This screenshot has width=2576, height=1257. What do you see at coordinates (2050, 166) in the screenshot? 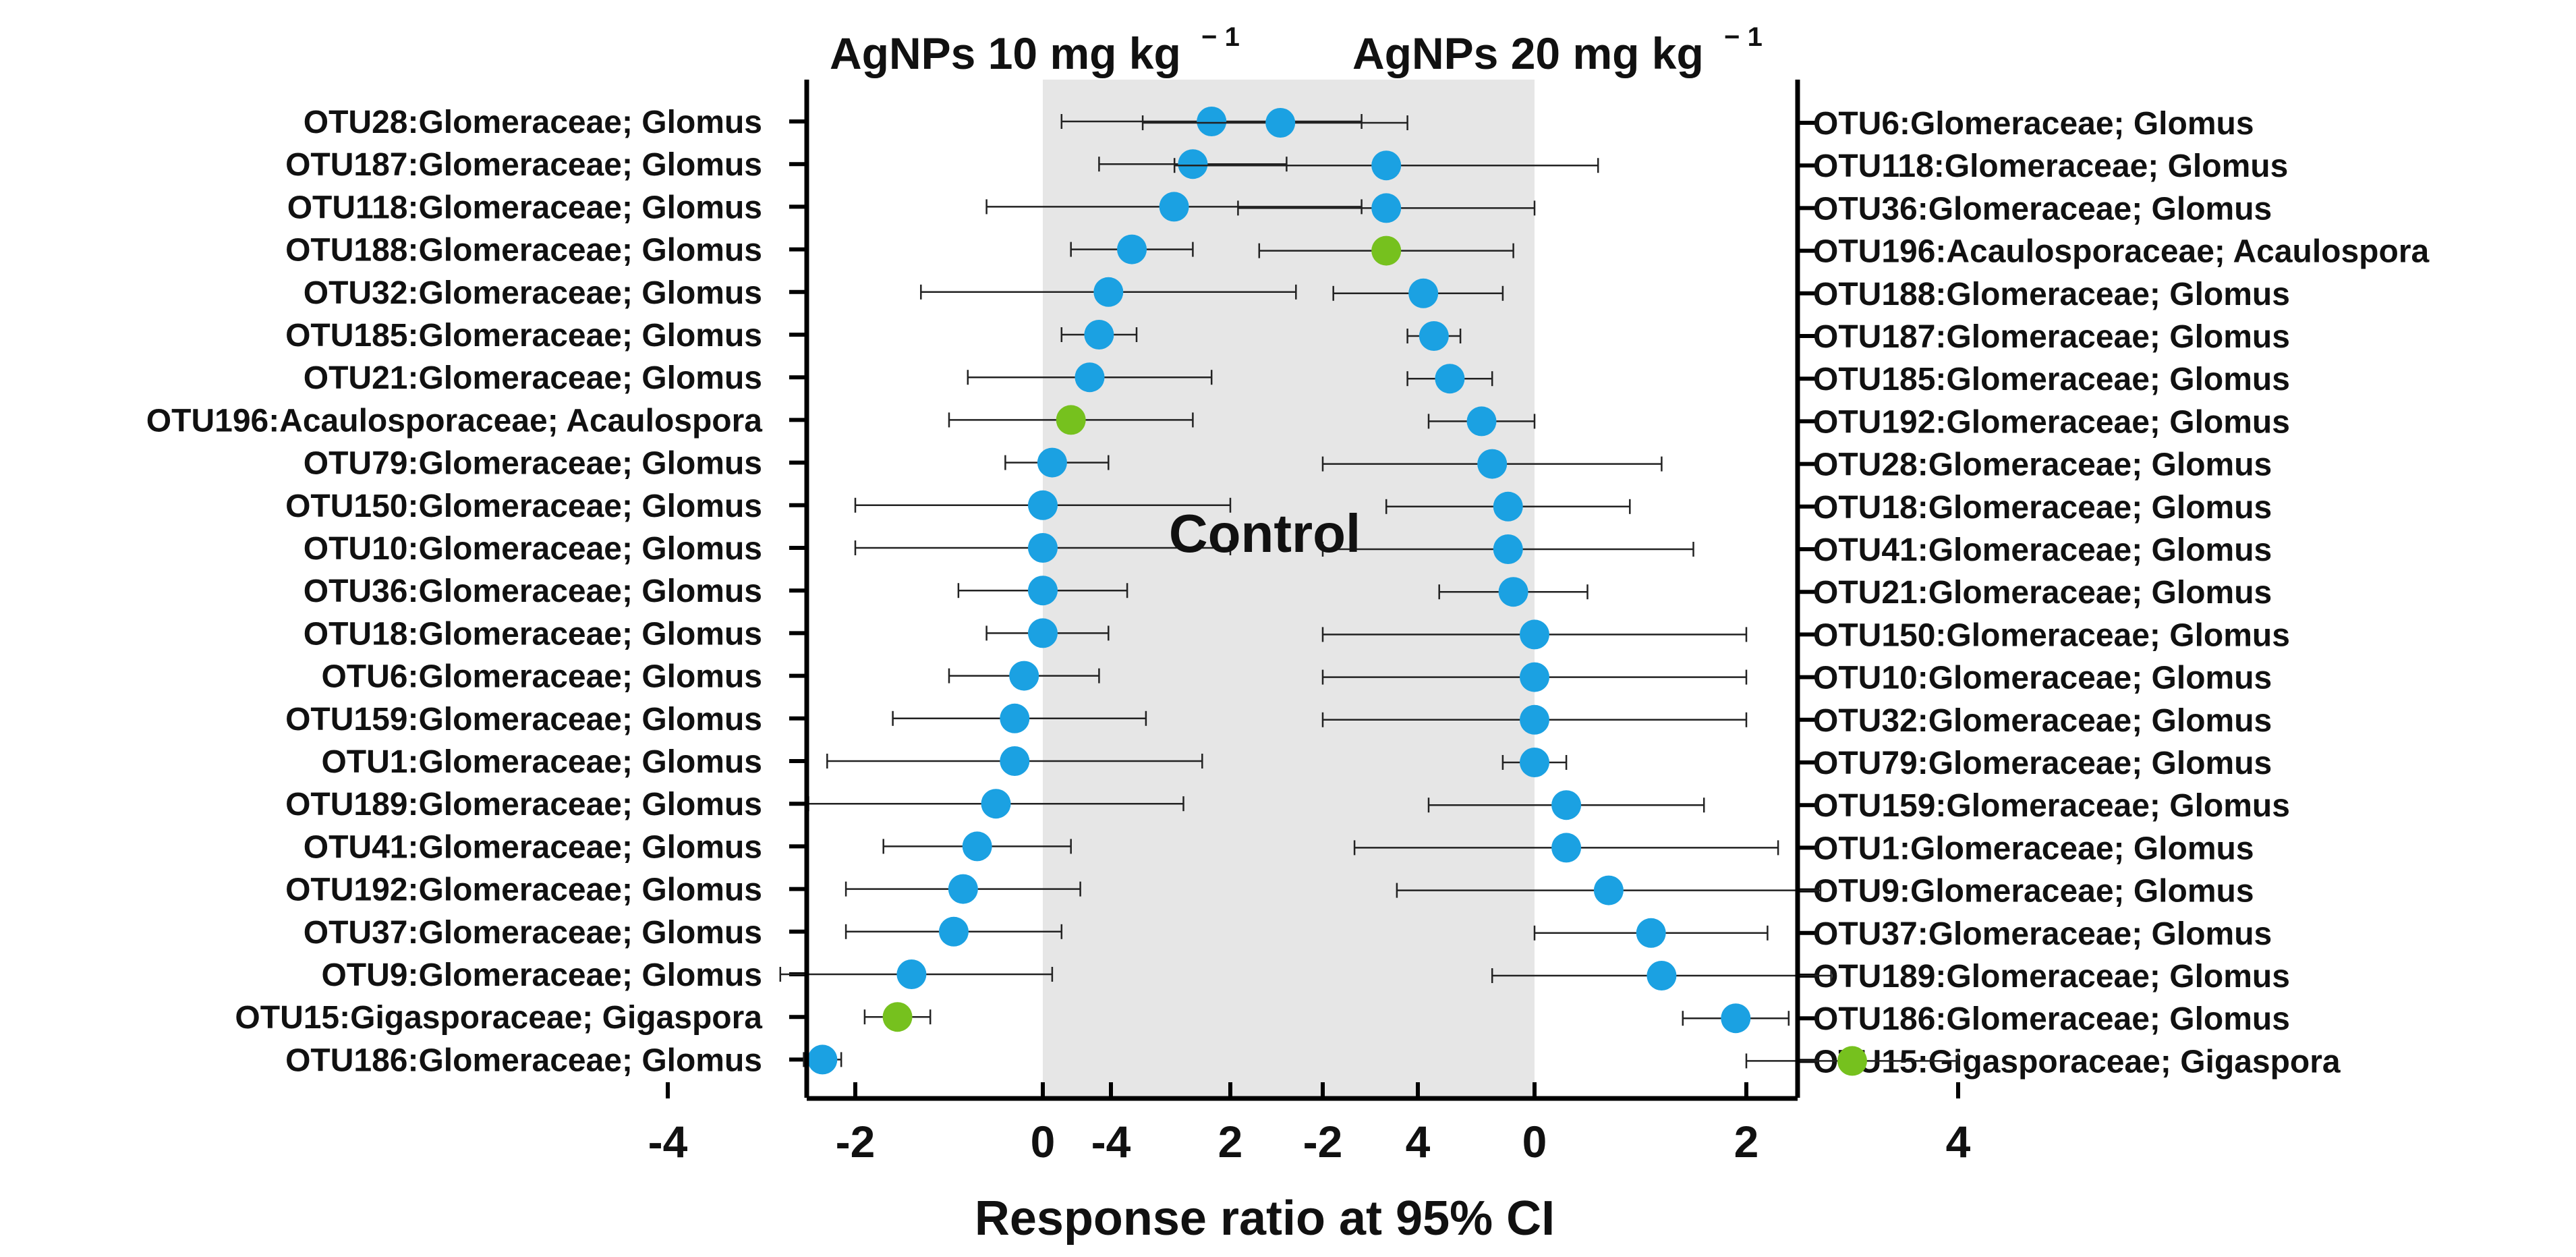
I see `row-label: OTU118:Glomeraceae; Glomus` at bounding box center [2050, 166].